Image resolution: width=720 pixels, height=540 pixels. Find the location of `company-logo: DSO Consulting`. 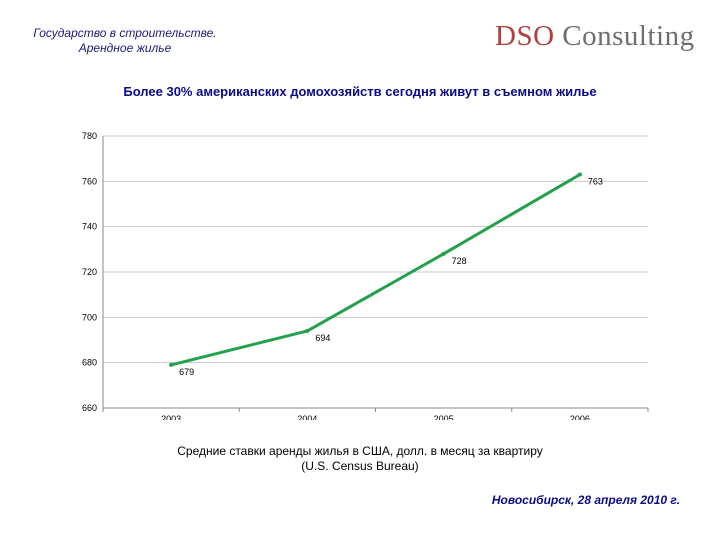

company-logo: DSO Consulting is located at coordinates (595, 36).